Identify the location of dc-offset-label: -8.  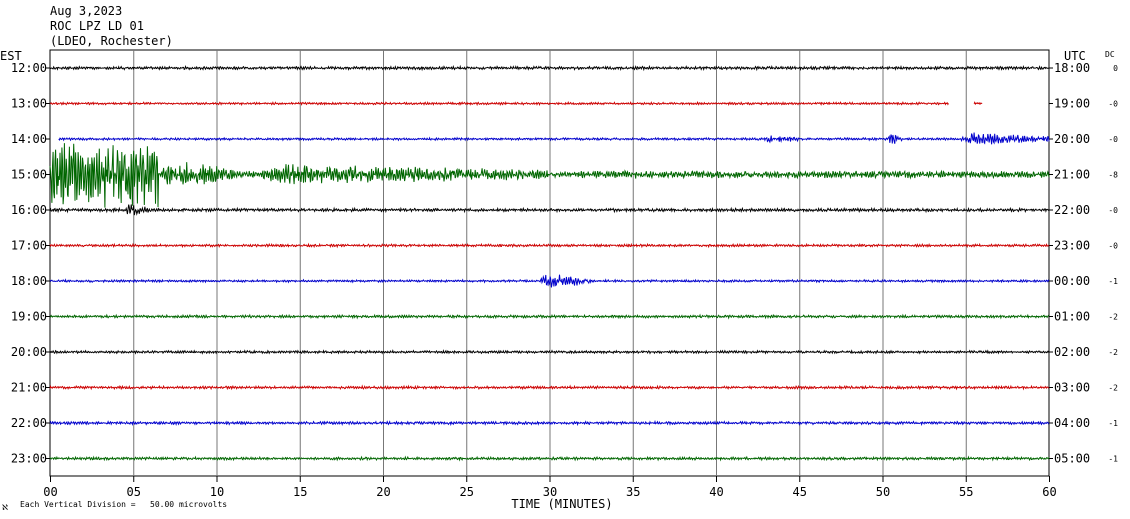
(1113, 175).